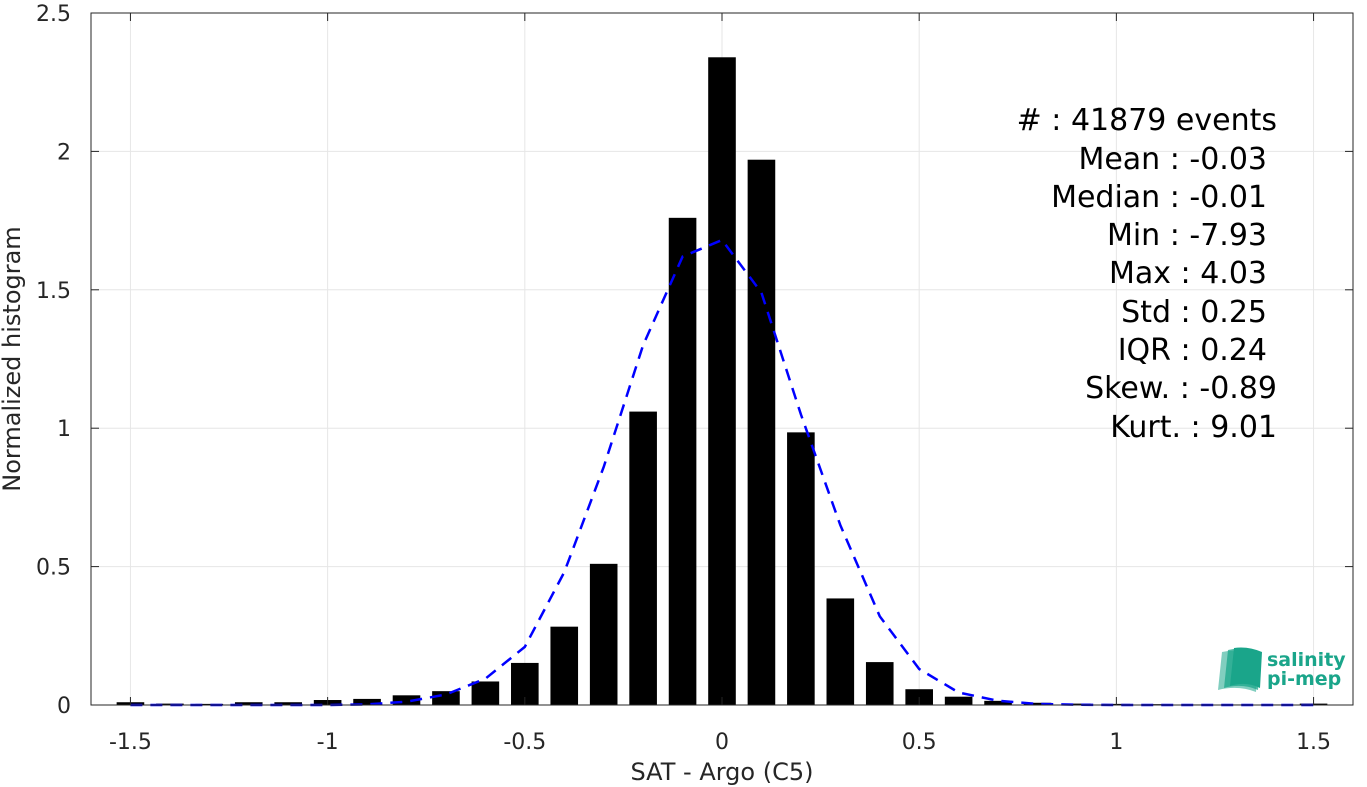 This screenshot has width=1367, height=787. What do you see at coordinates (130, 742) in the screenshot?
I see `x-tick-label: -1.5` at bounding box center [130, 742].